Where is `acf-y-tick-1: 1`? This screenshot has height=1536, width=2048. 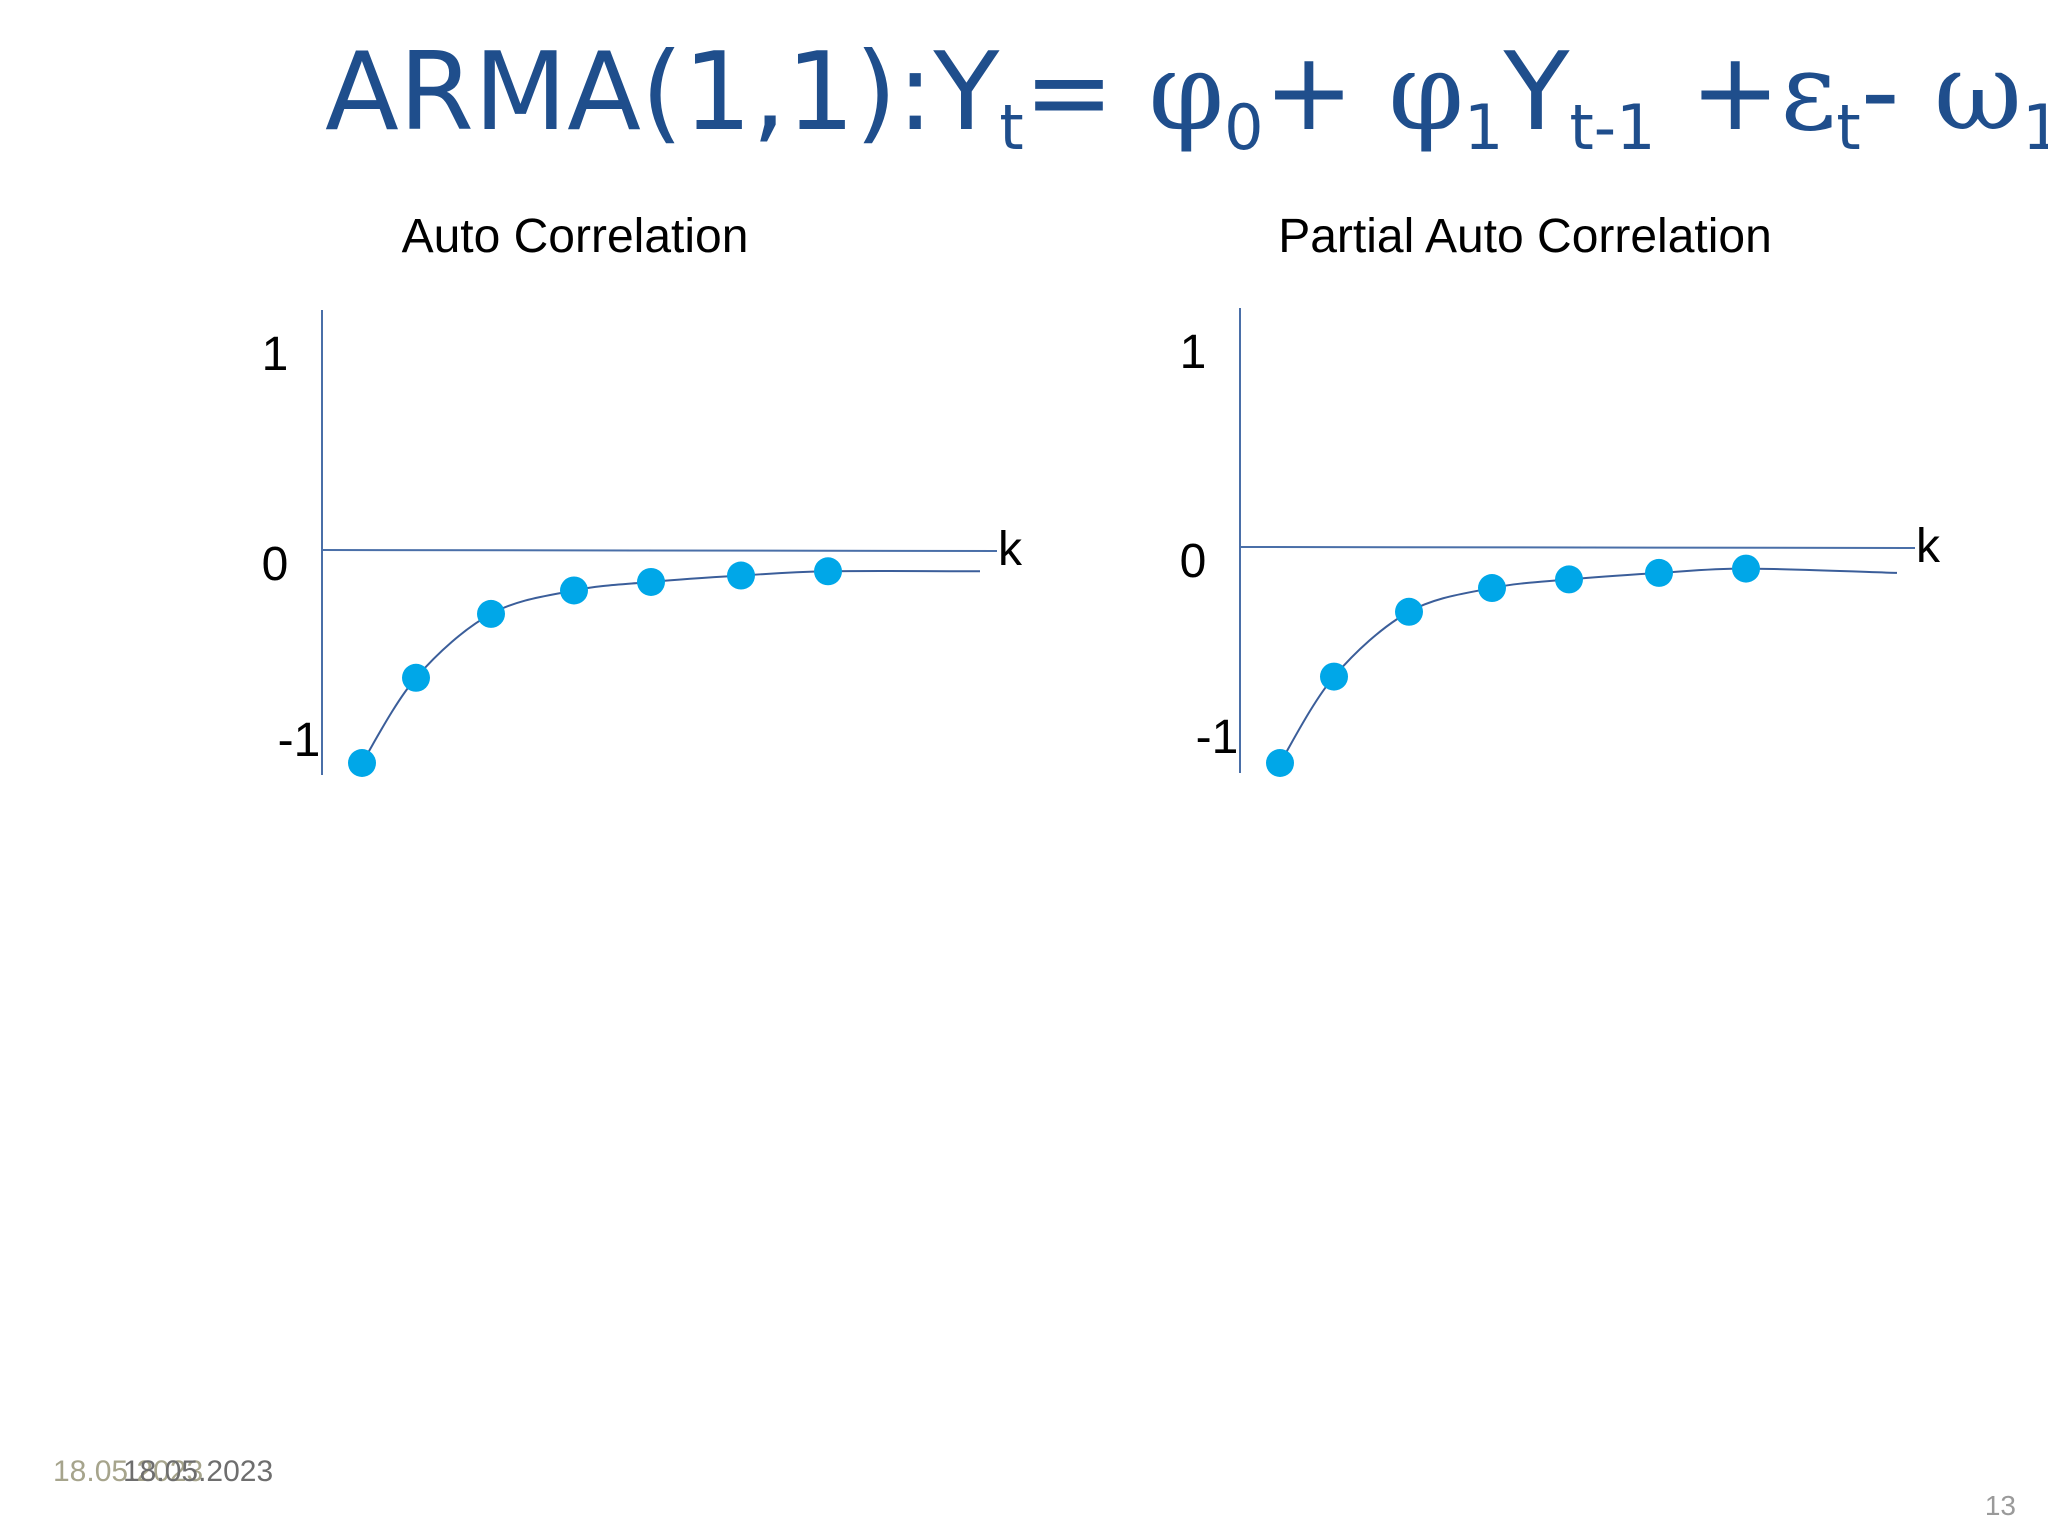 acf-y-tick-1: 1 is located at coordinates (275, 354).